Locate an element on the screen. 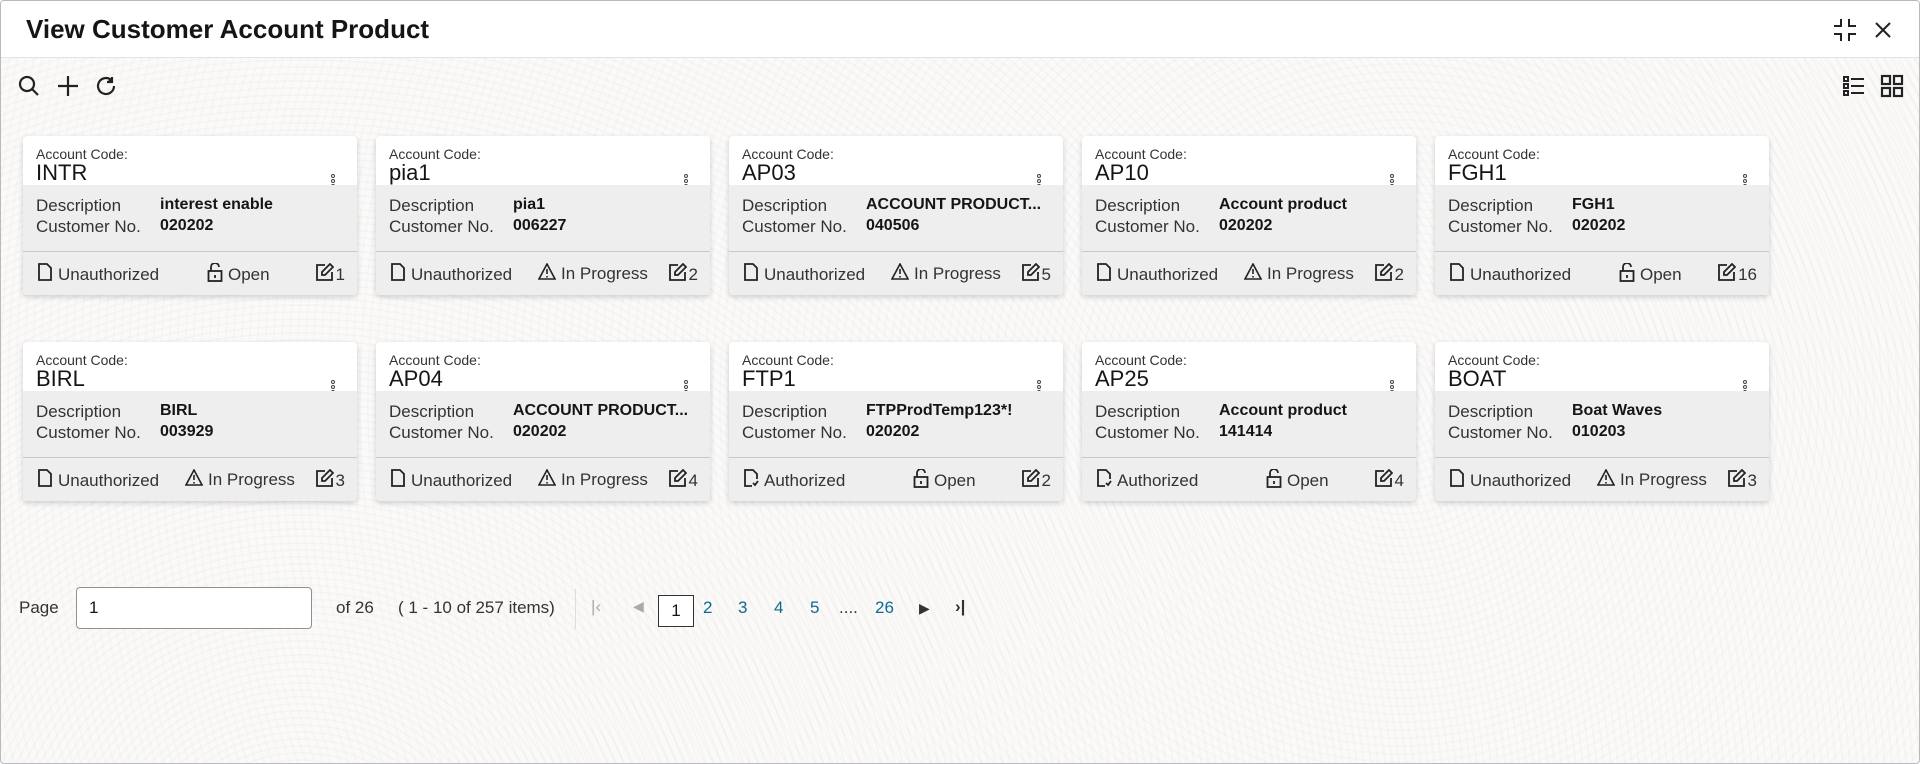 This screenshot has width=1920, height=764. page-input: 1 is located at coordinates (194, 608).